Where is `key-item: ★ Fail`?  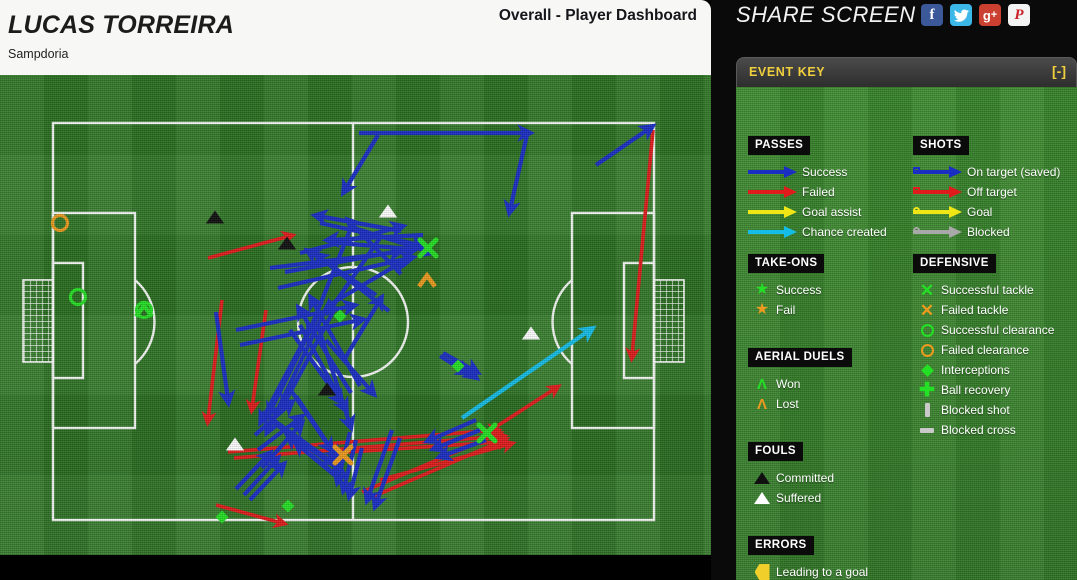 key-item: ★ Fail is located at coordinates (786, 310).